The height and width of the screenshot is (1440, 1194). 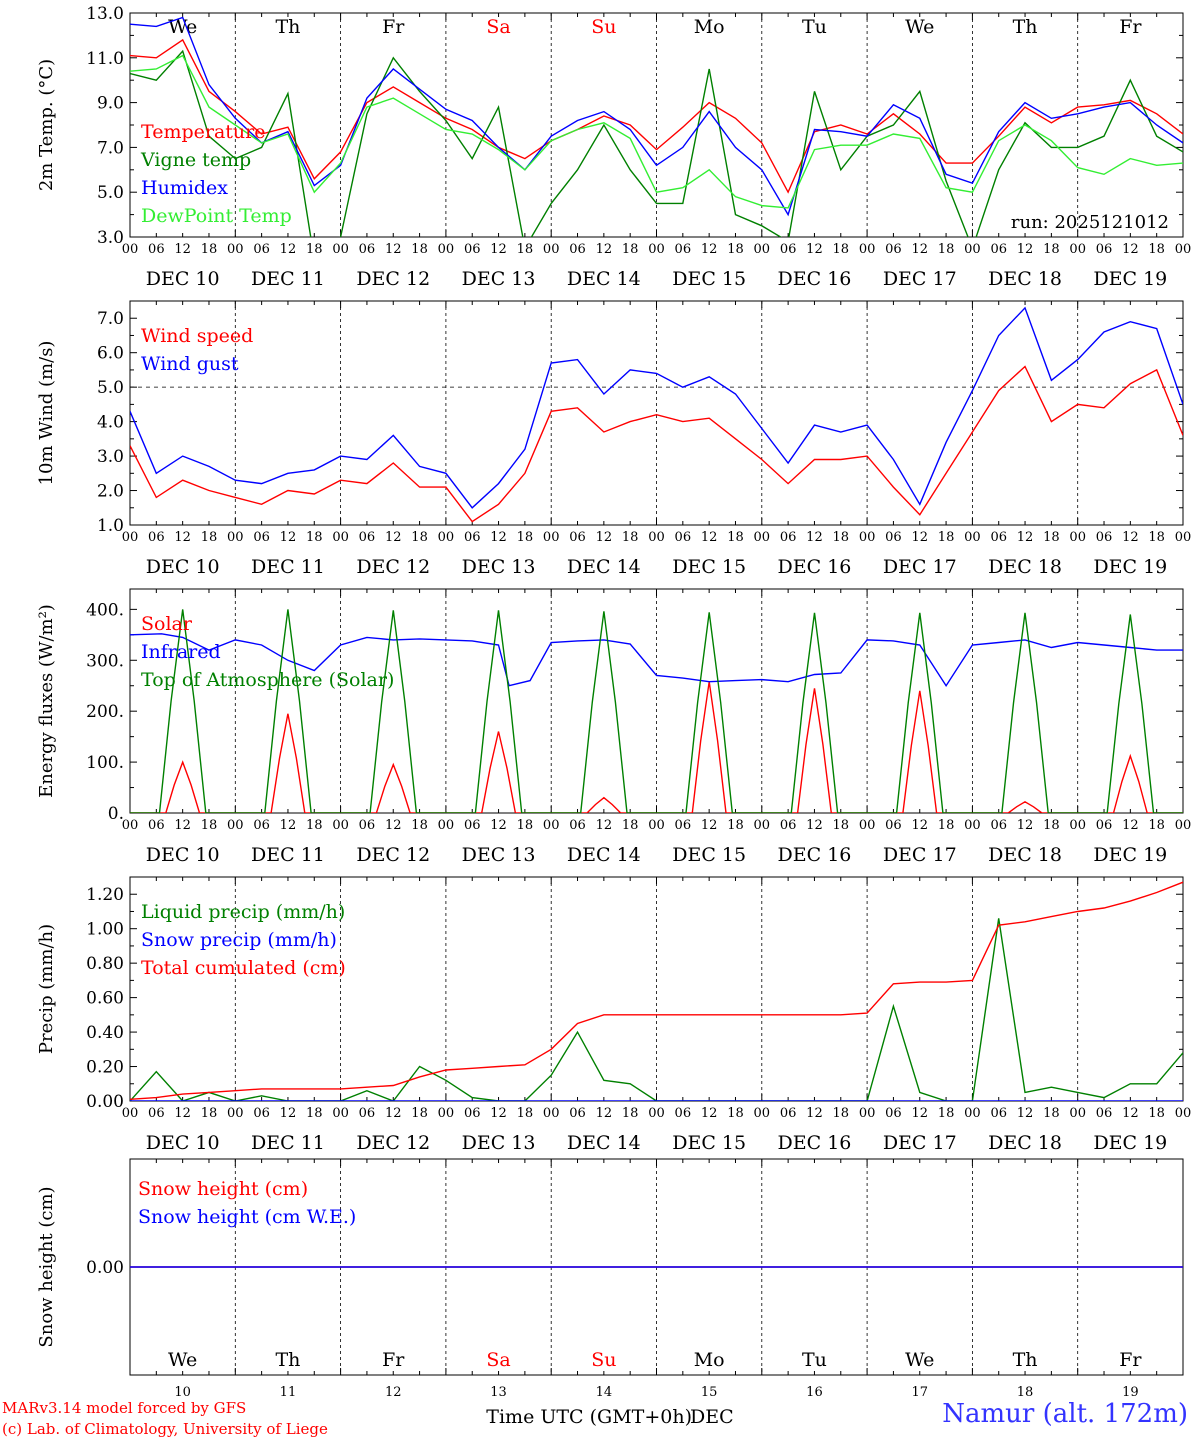 I want to click on series-line-humidex, so click(x=656, y=116).